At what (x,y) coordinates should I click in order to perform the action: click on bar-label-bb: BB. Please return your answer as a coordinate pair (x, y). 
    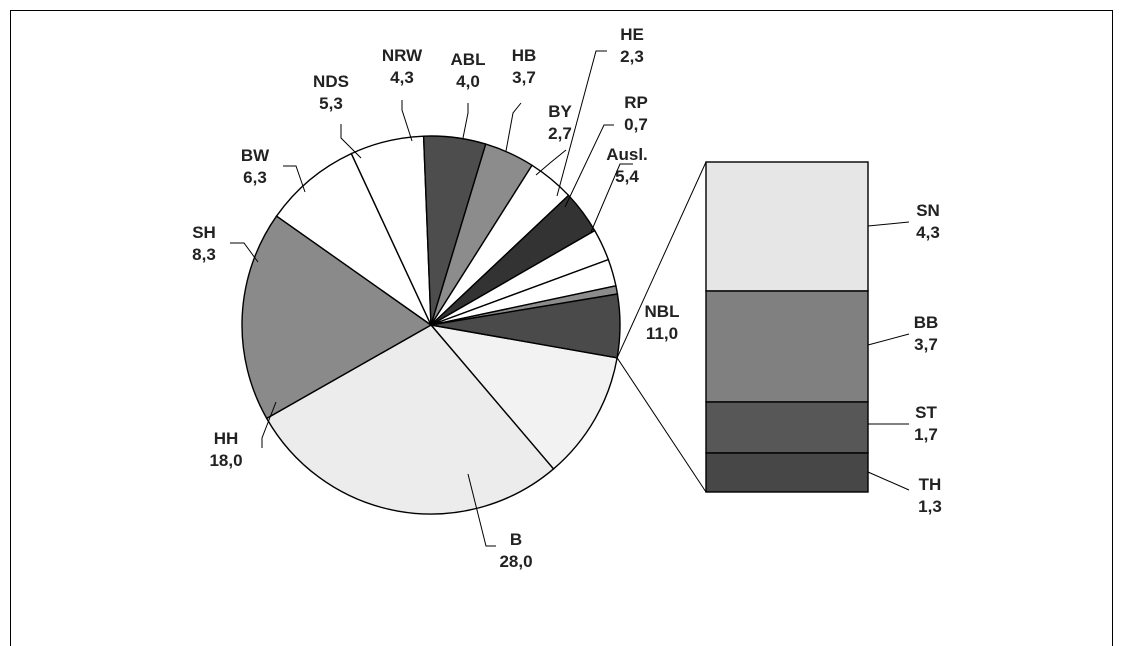
    Looking at the image, I should click on (926, 322).